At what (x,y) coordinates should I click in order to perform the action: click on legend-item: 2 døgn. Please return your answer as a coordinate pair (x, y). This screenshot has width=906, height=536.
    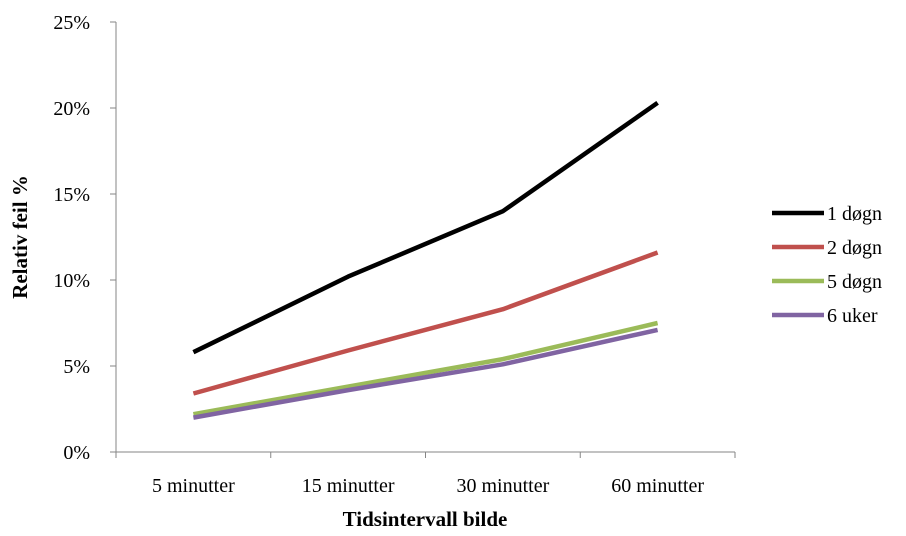
    Looking at the image, I should click on (827, 248).